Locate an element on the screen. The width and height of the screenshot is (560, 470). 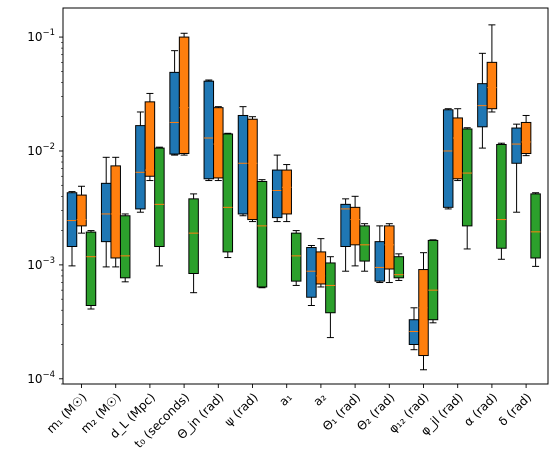
y-tick-label: 10⁻² is located at coordinates (41, 150).